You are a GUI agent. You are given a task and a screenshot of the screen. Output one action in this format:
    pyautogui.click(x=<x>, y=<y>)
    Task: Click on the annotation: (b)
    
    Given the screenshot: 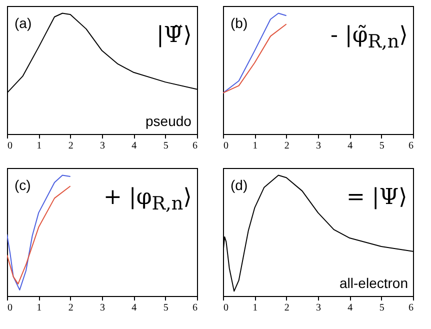 What is the action you would take?
    pyautogui.click(x=239, y=22)
    